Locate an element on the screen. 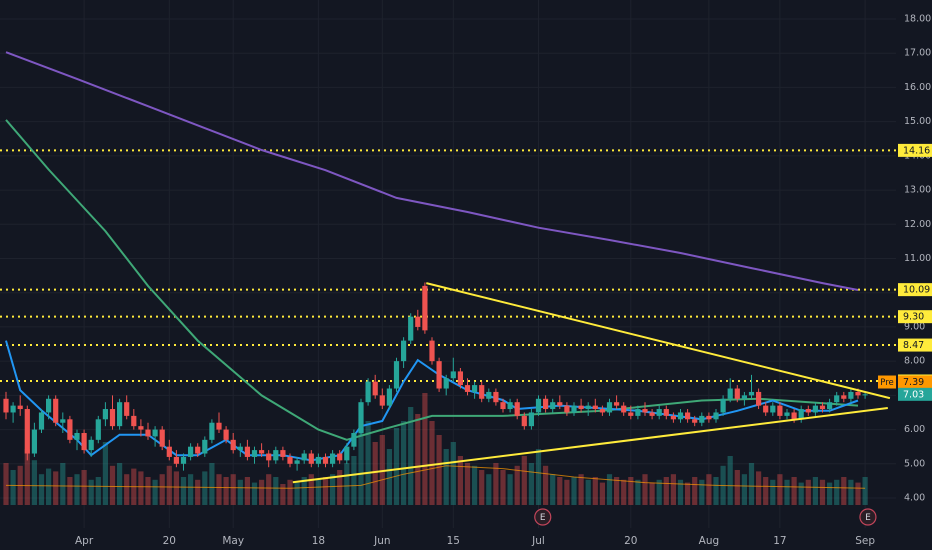 The height and width of the screenshot is (550, 932). x-tick-label: Apr is located at coordinates (84, 541).